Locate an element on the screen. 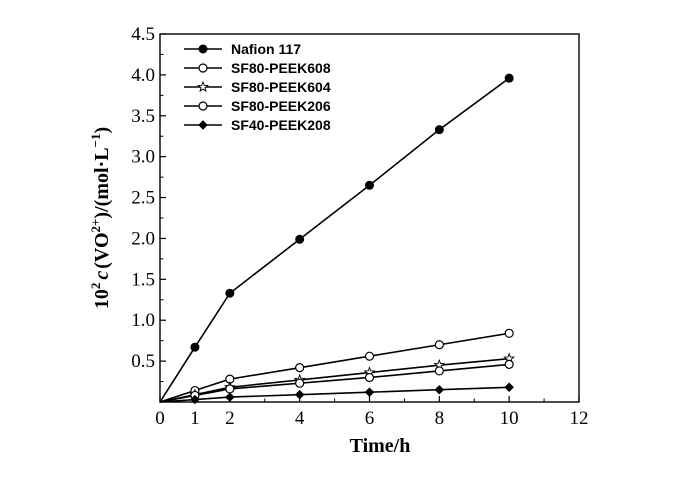  legend-label: SF80-PEEK604 is located at coordinates (281, 87).